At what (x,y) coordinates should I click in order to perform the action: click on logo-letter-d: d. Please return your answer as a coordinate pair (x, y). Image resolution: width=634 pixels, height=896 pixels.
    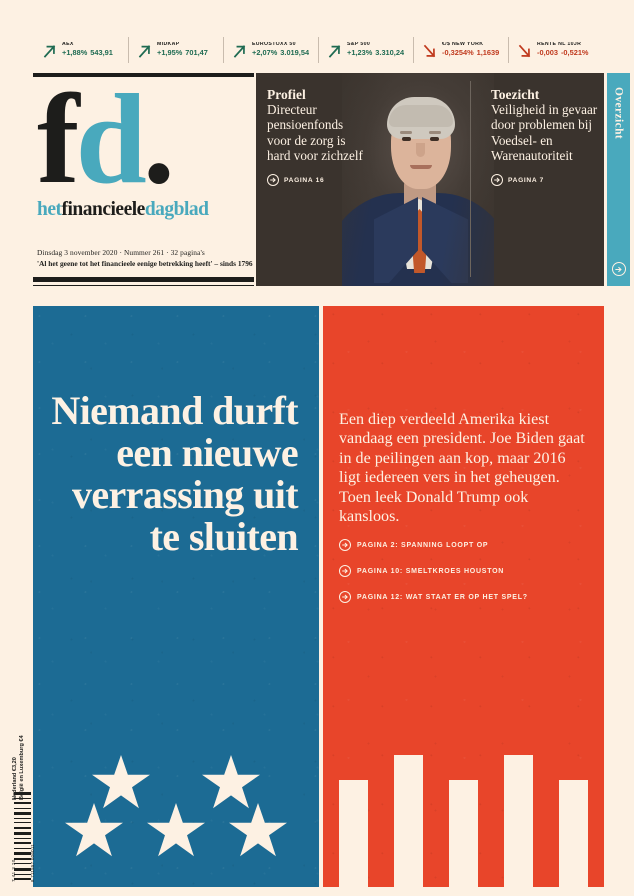
    Looking at the image, I should click on (111, 139).